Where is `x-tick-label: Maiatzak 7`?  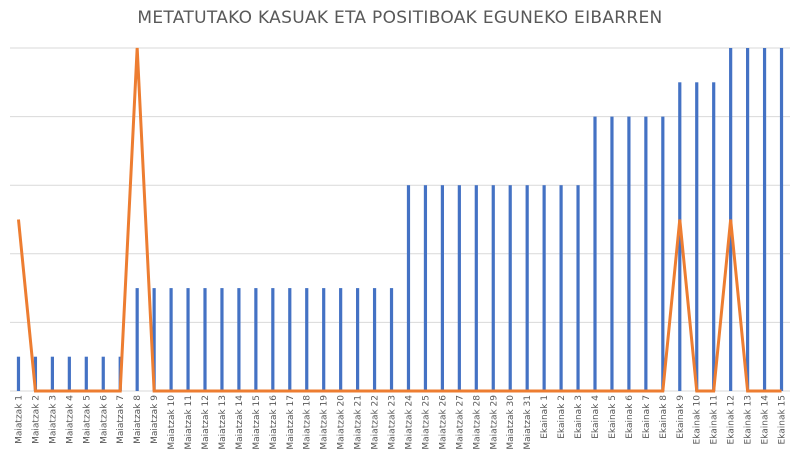 x-tick-label: Maiatzak 7 is located at coordinates (121, 419).